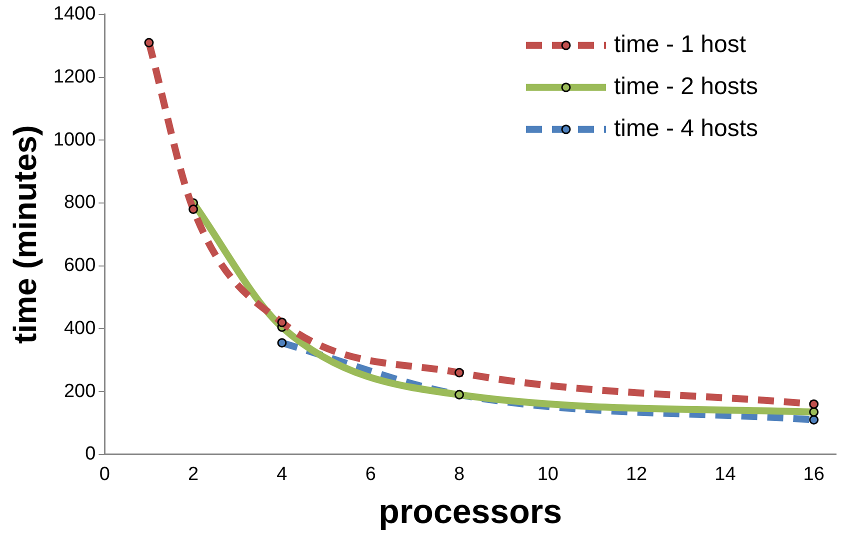 This screenshot has width=850, height=542. Describe the element at coordinates (90, 454) in the screenshot. I see `y-tick-label: 0` at that location.